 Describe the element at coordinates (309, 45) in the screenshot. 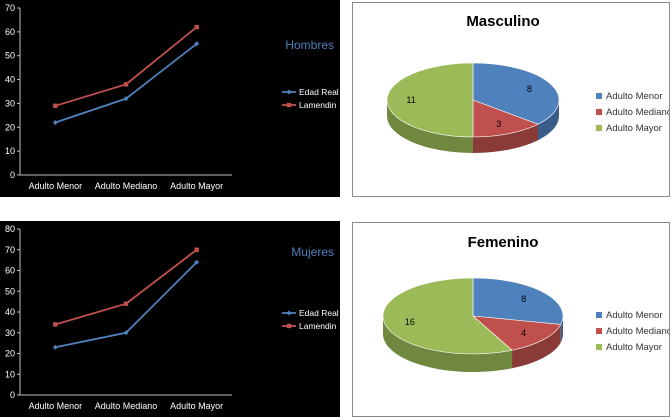

I see `chart-title: Hombres` at that location.